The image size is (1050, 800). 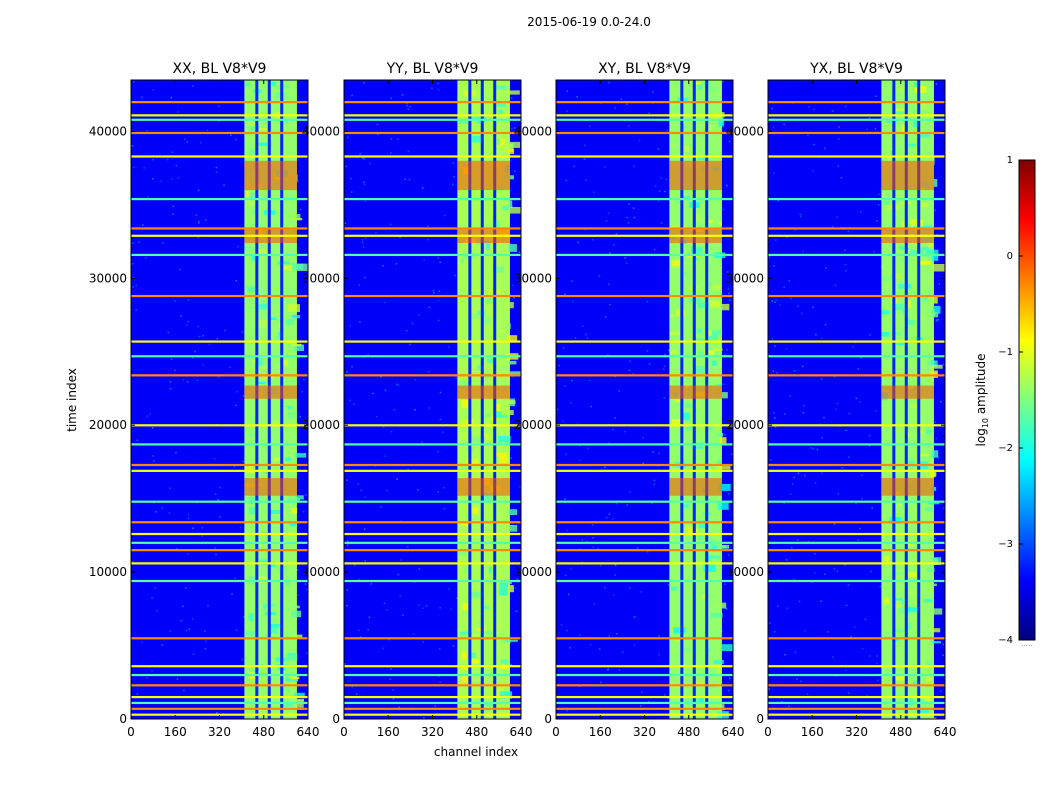 What do you see at coordinates (263, 732) in the screenshot?
I see `x-tick-label: 480` at bounding box center [263, 732].